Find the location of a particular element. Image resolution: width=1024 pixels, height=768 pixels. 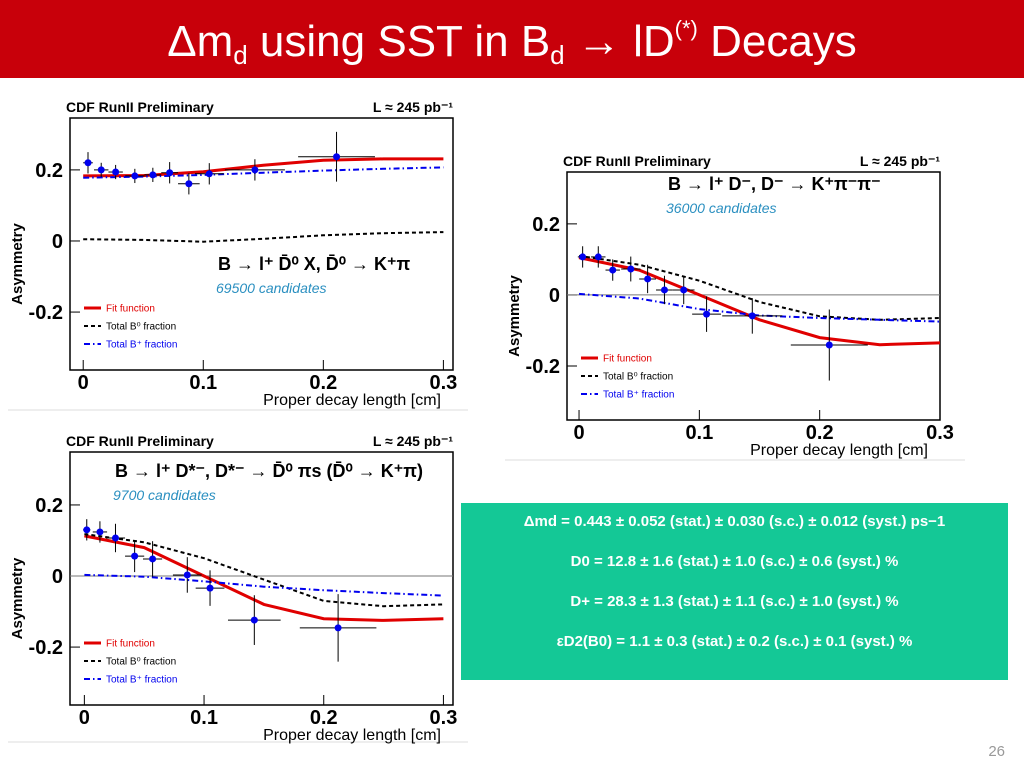

decay-label: B → l⁺ D⁻, D⁻ → K⁺π⁻π⁻ is located at coordinates (774, 184).